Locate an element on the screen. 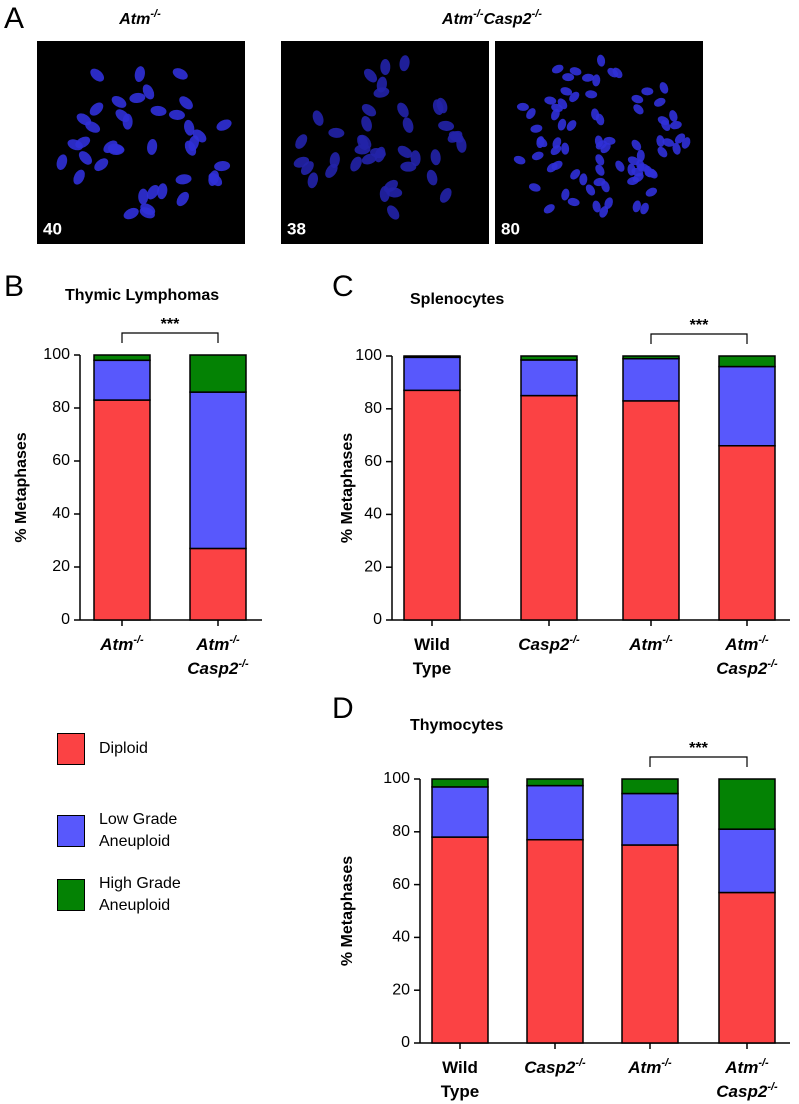 Image resolution: width=799 pixels, height=1104 pixels. y-tick-label: 100 is located at coordinates (396, 778).